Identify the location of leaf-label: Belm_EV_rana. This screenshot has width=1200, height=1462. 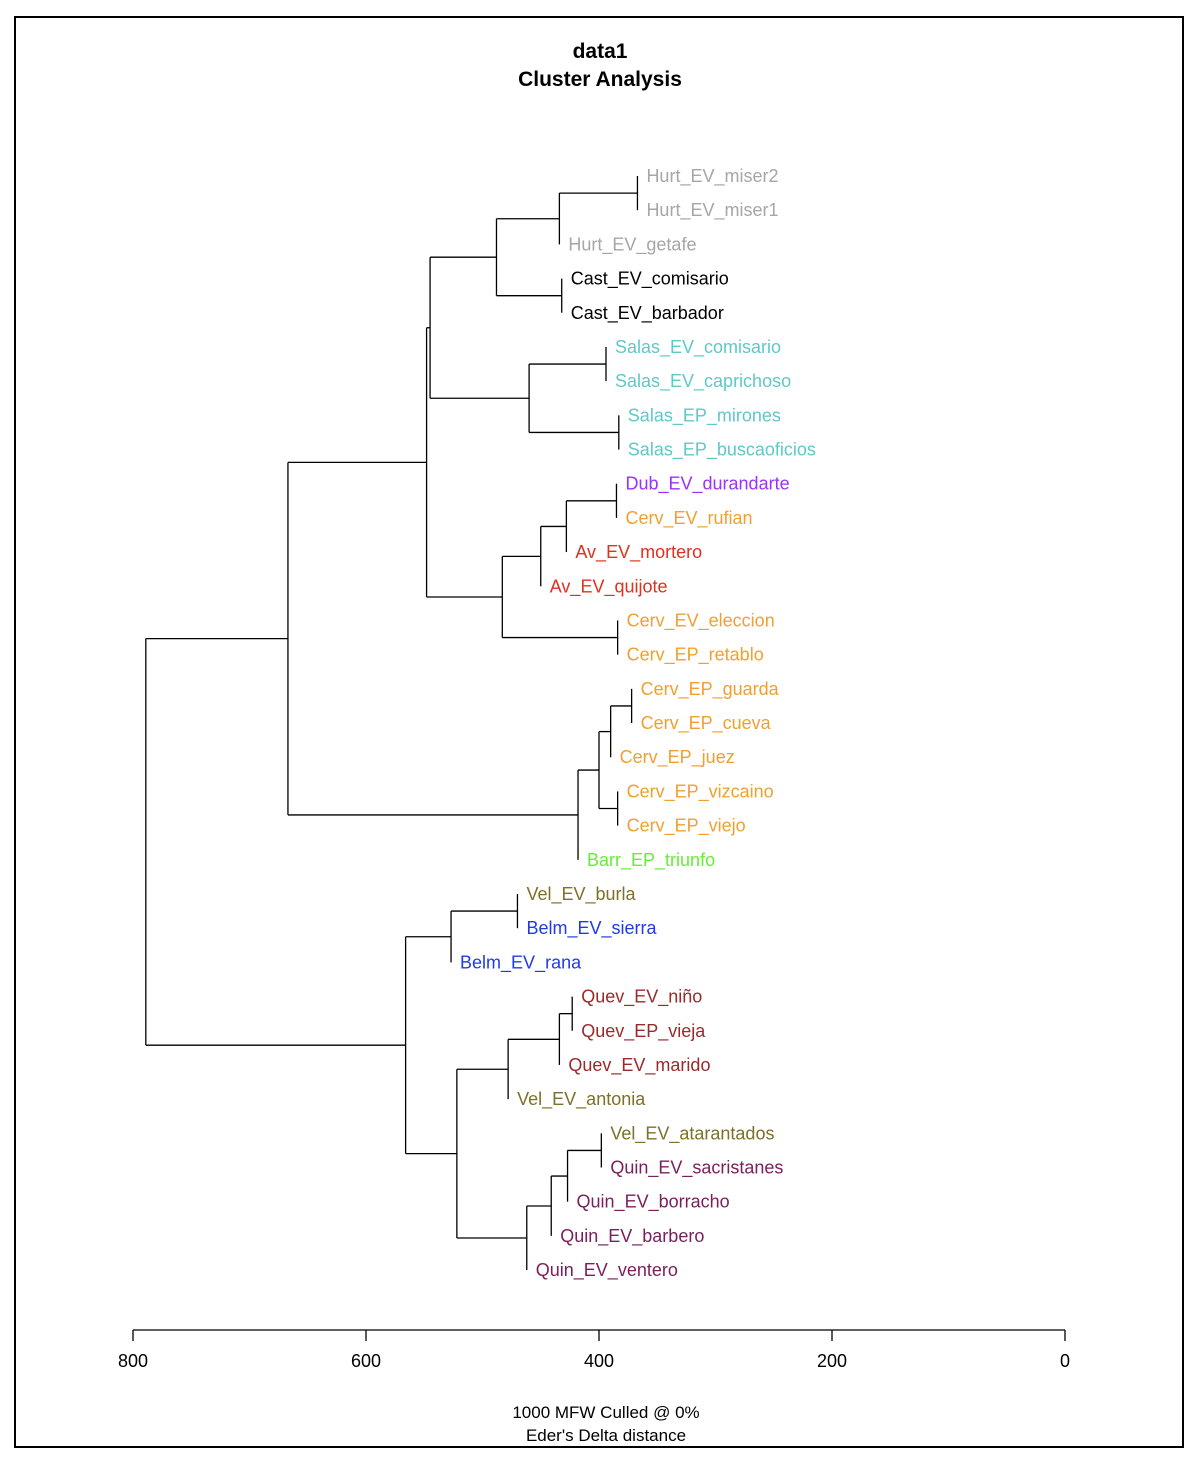
(521, 962).